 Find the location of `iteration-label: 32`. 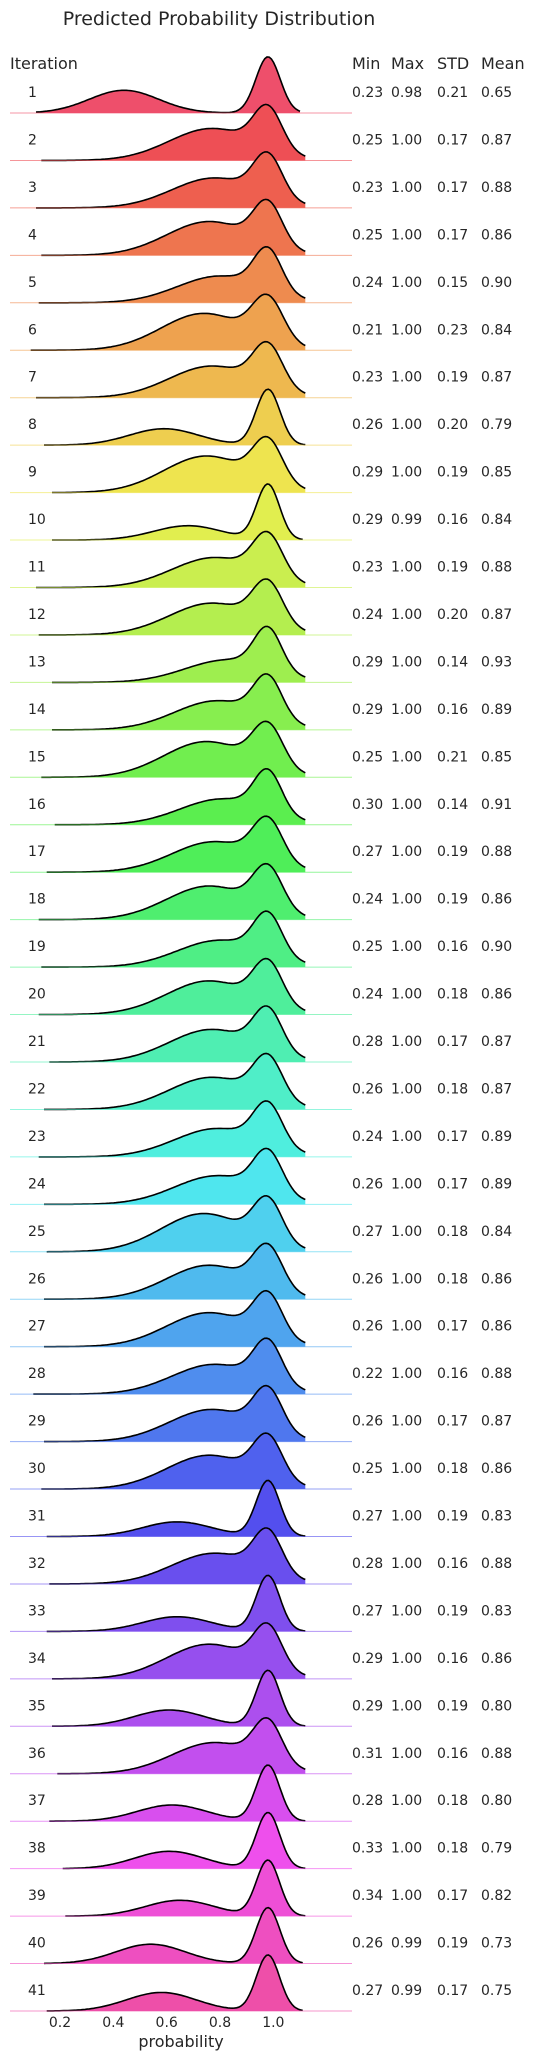

iteration-label: 32 is located at coordinates (37, 1564).